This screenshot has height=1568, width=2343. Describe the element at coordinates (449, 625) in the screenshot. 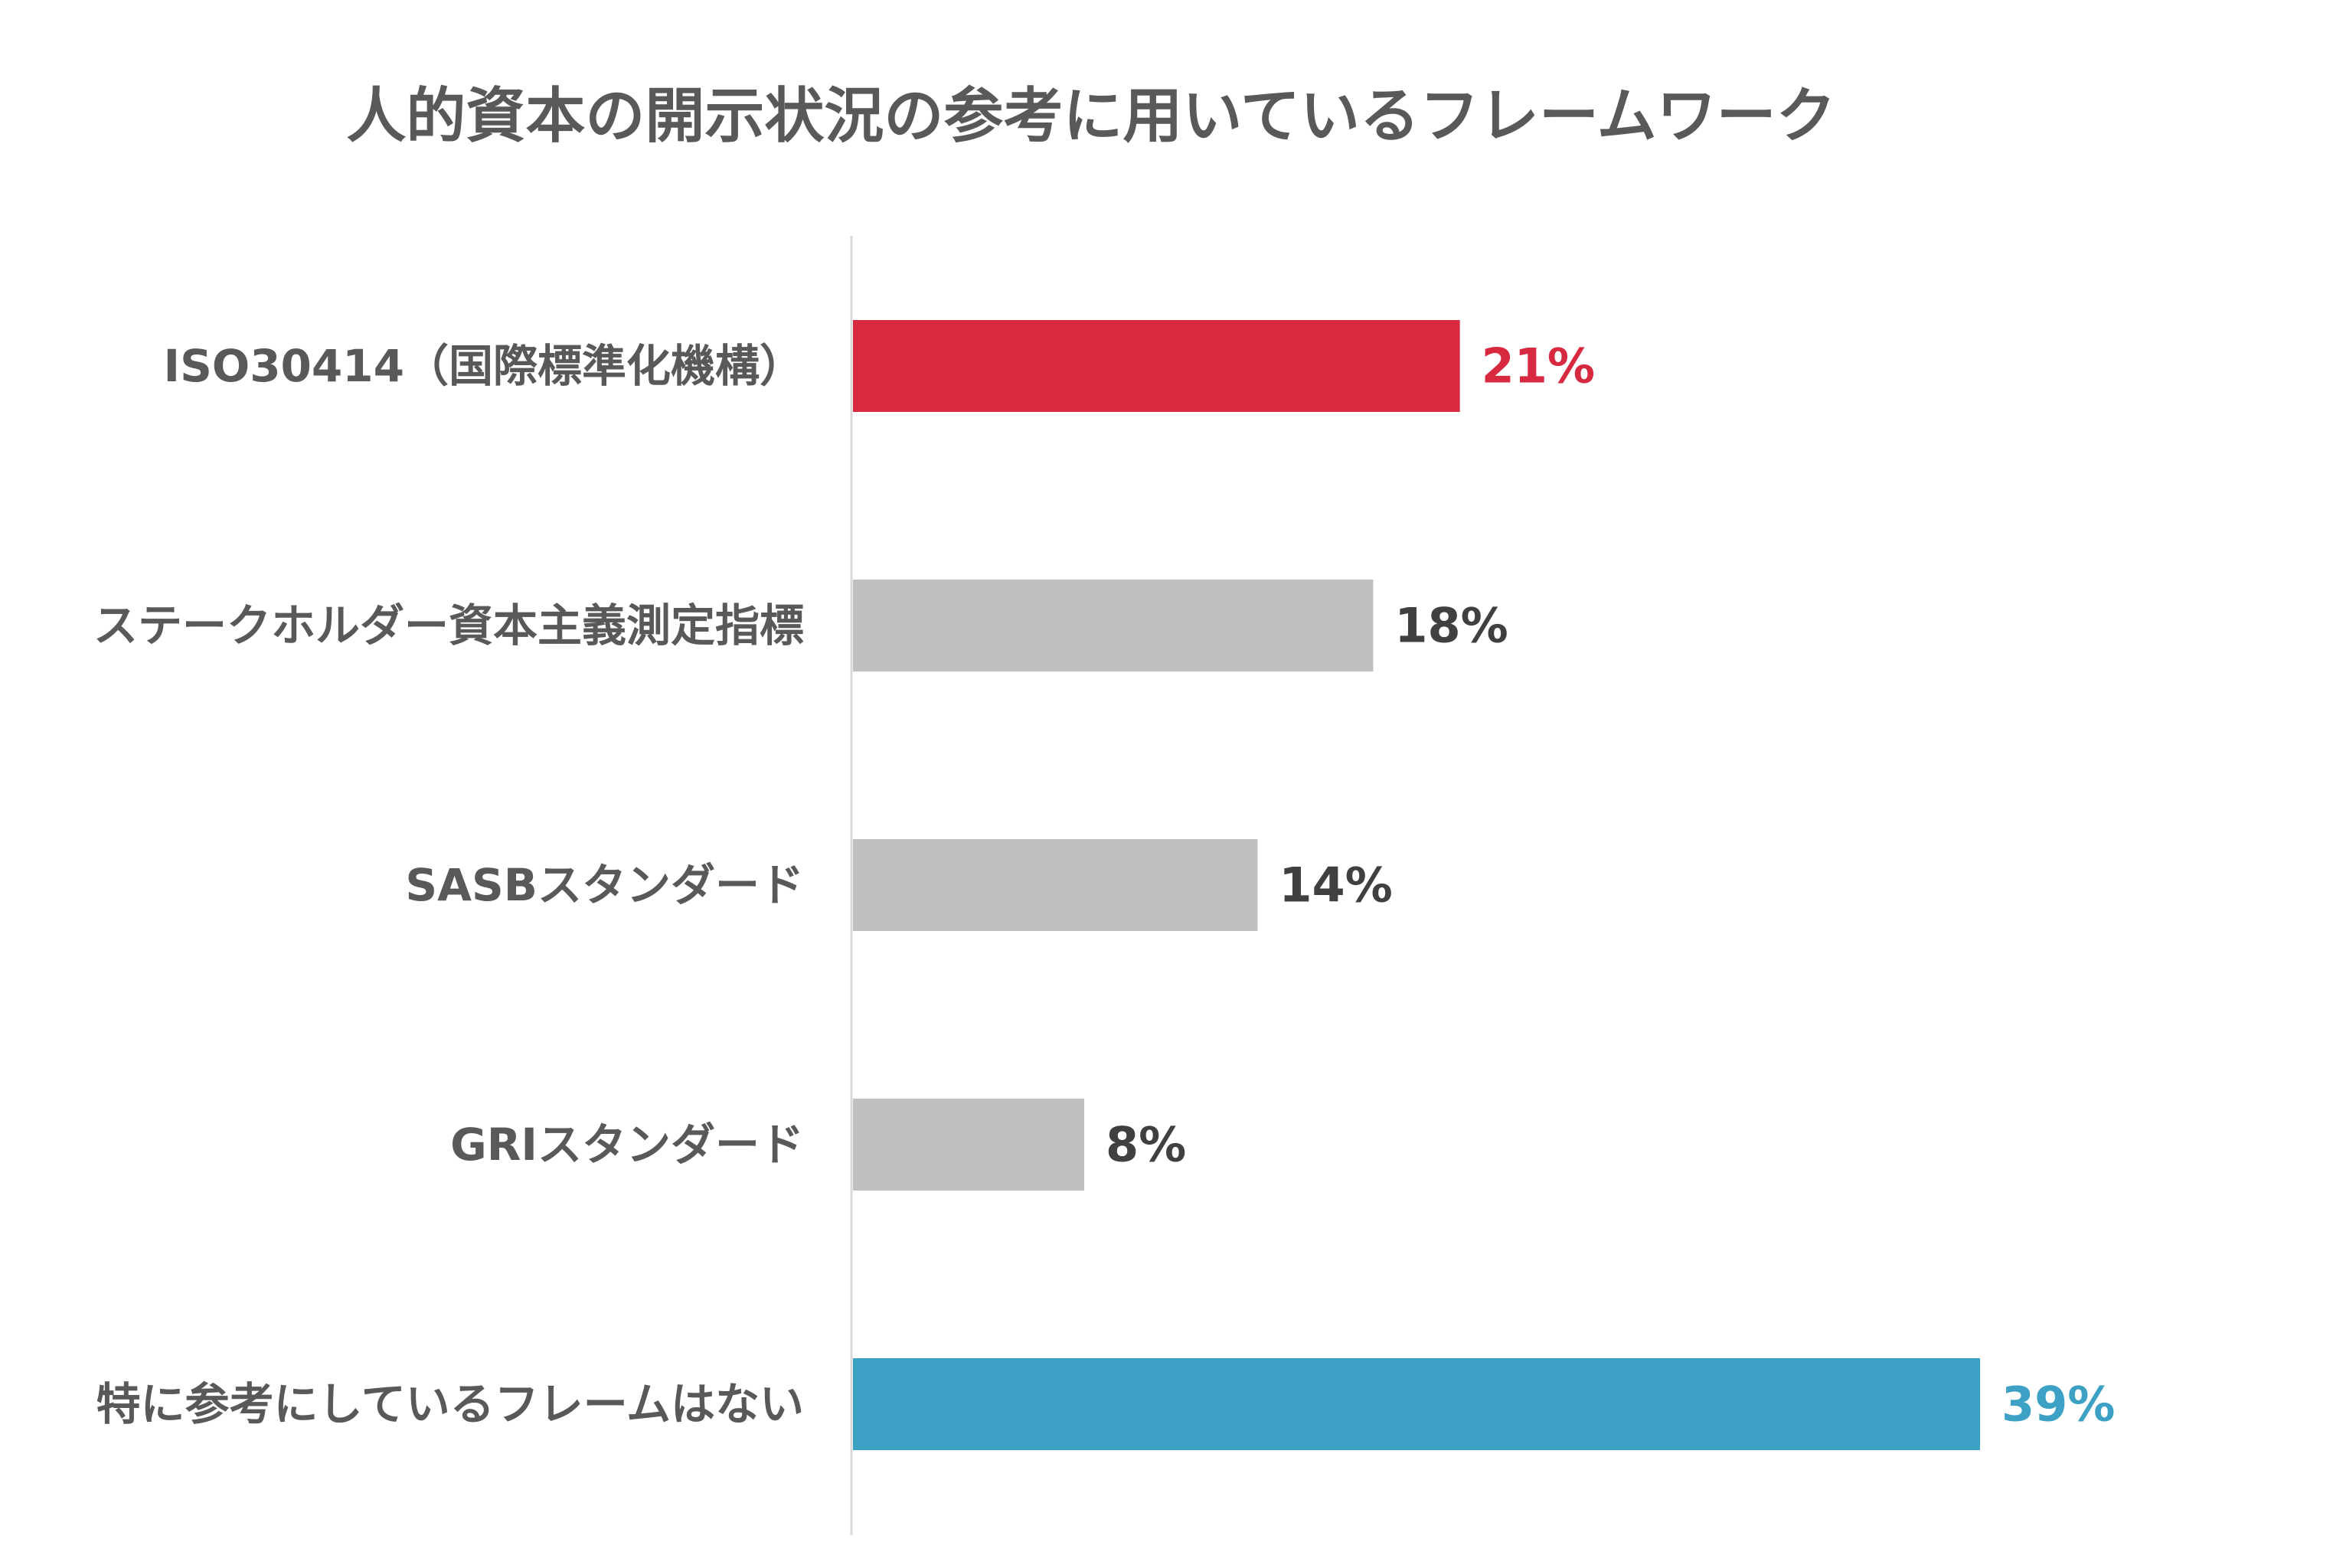

I see `category-label: ステークホルダー資本主義測定指標` at that location.